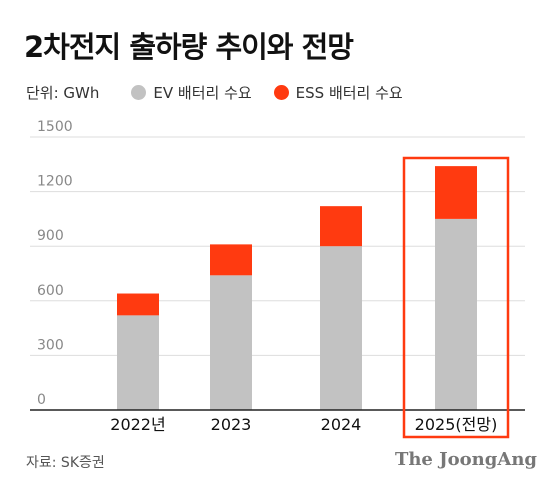  Describe the element at coordinates (65, 463) in the screenshot. I see `source-note: 자료: SK증권` at that location.